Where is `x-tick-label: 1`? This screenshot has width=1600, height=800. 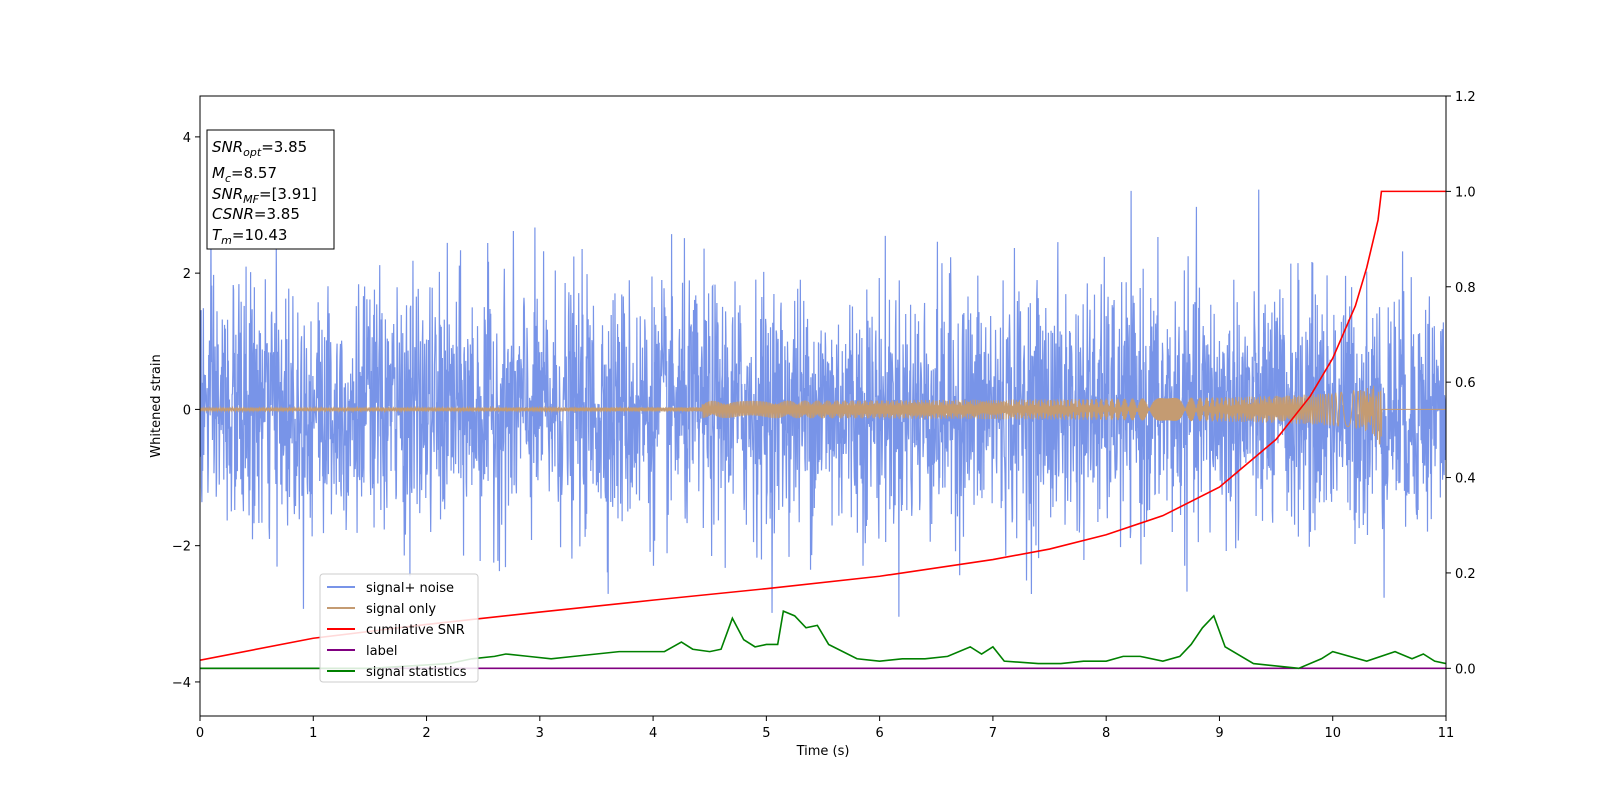
x-tick-label: 1 is located at coordinates (313, 733).